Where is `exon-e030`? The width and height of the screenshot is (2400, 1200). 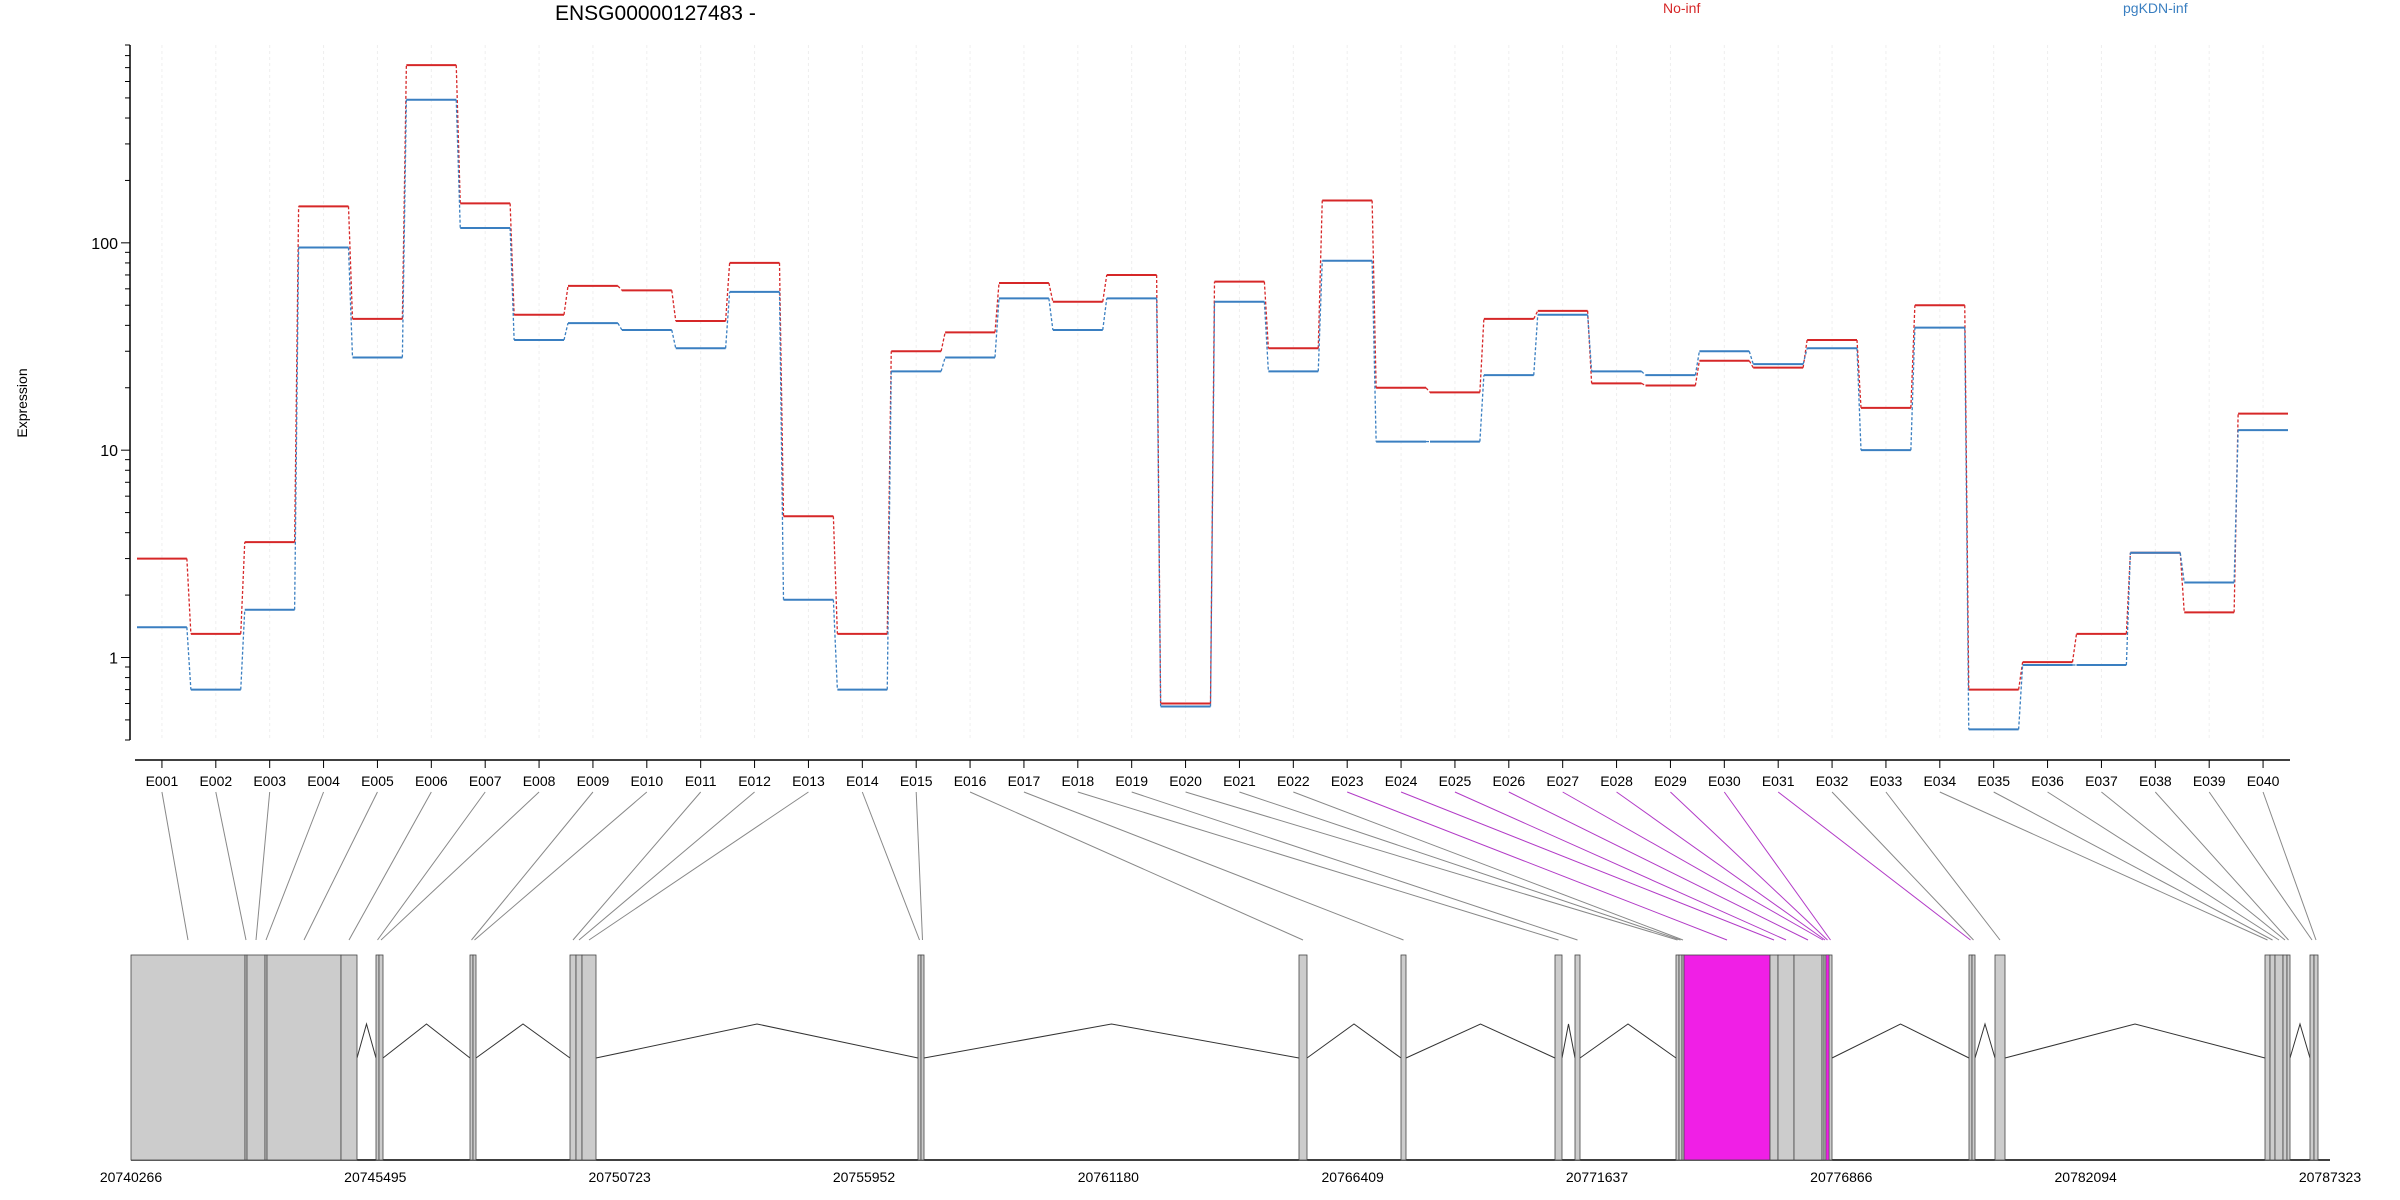
exon-e030 is located at coordinates (1830, 1057).